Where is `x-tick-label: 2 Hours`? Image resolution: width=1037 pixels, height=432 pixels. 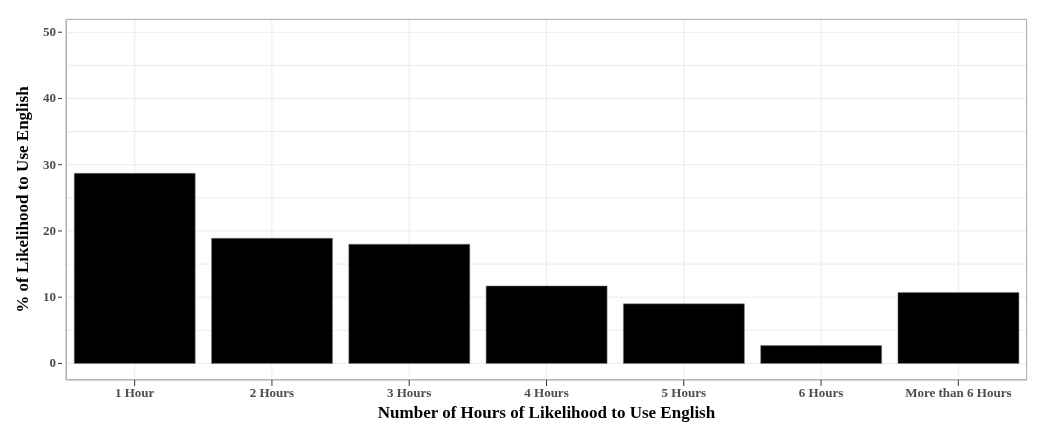
x-tick-label: 2 Hours is located at coordinates (272, 393).